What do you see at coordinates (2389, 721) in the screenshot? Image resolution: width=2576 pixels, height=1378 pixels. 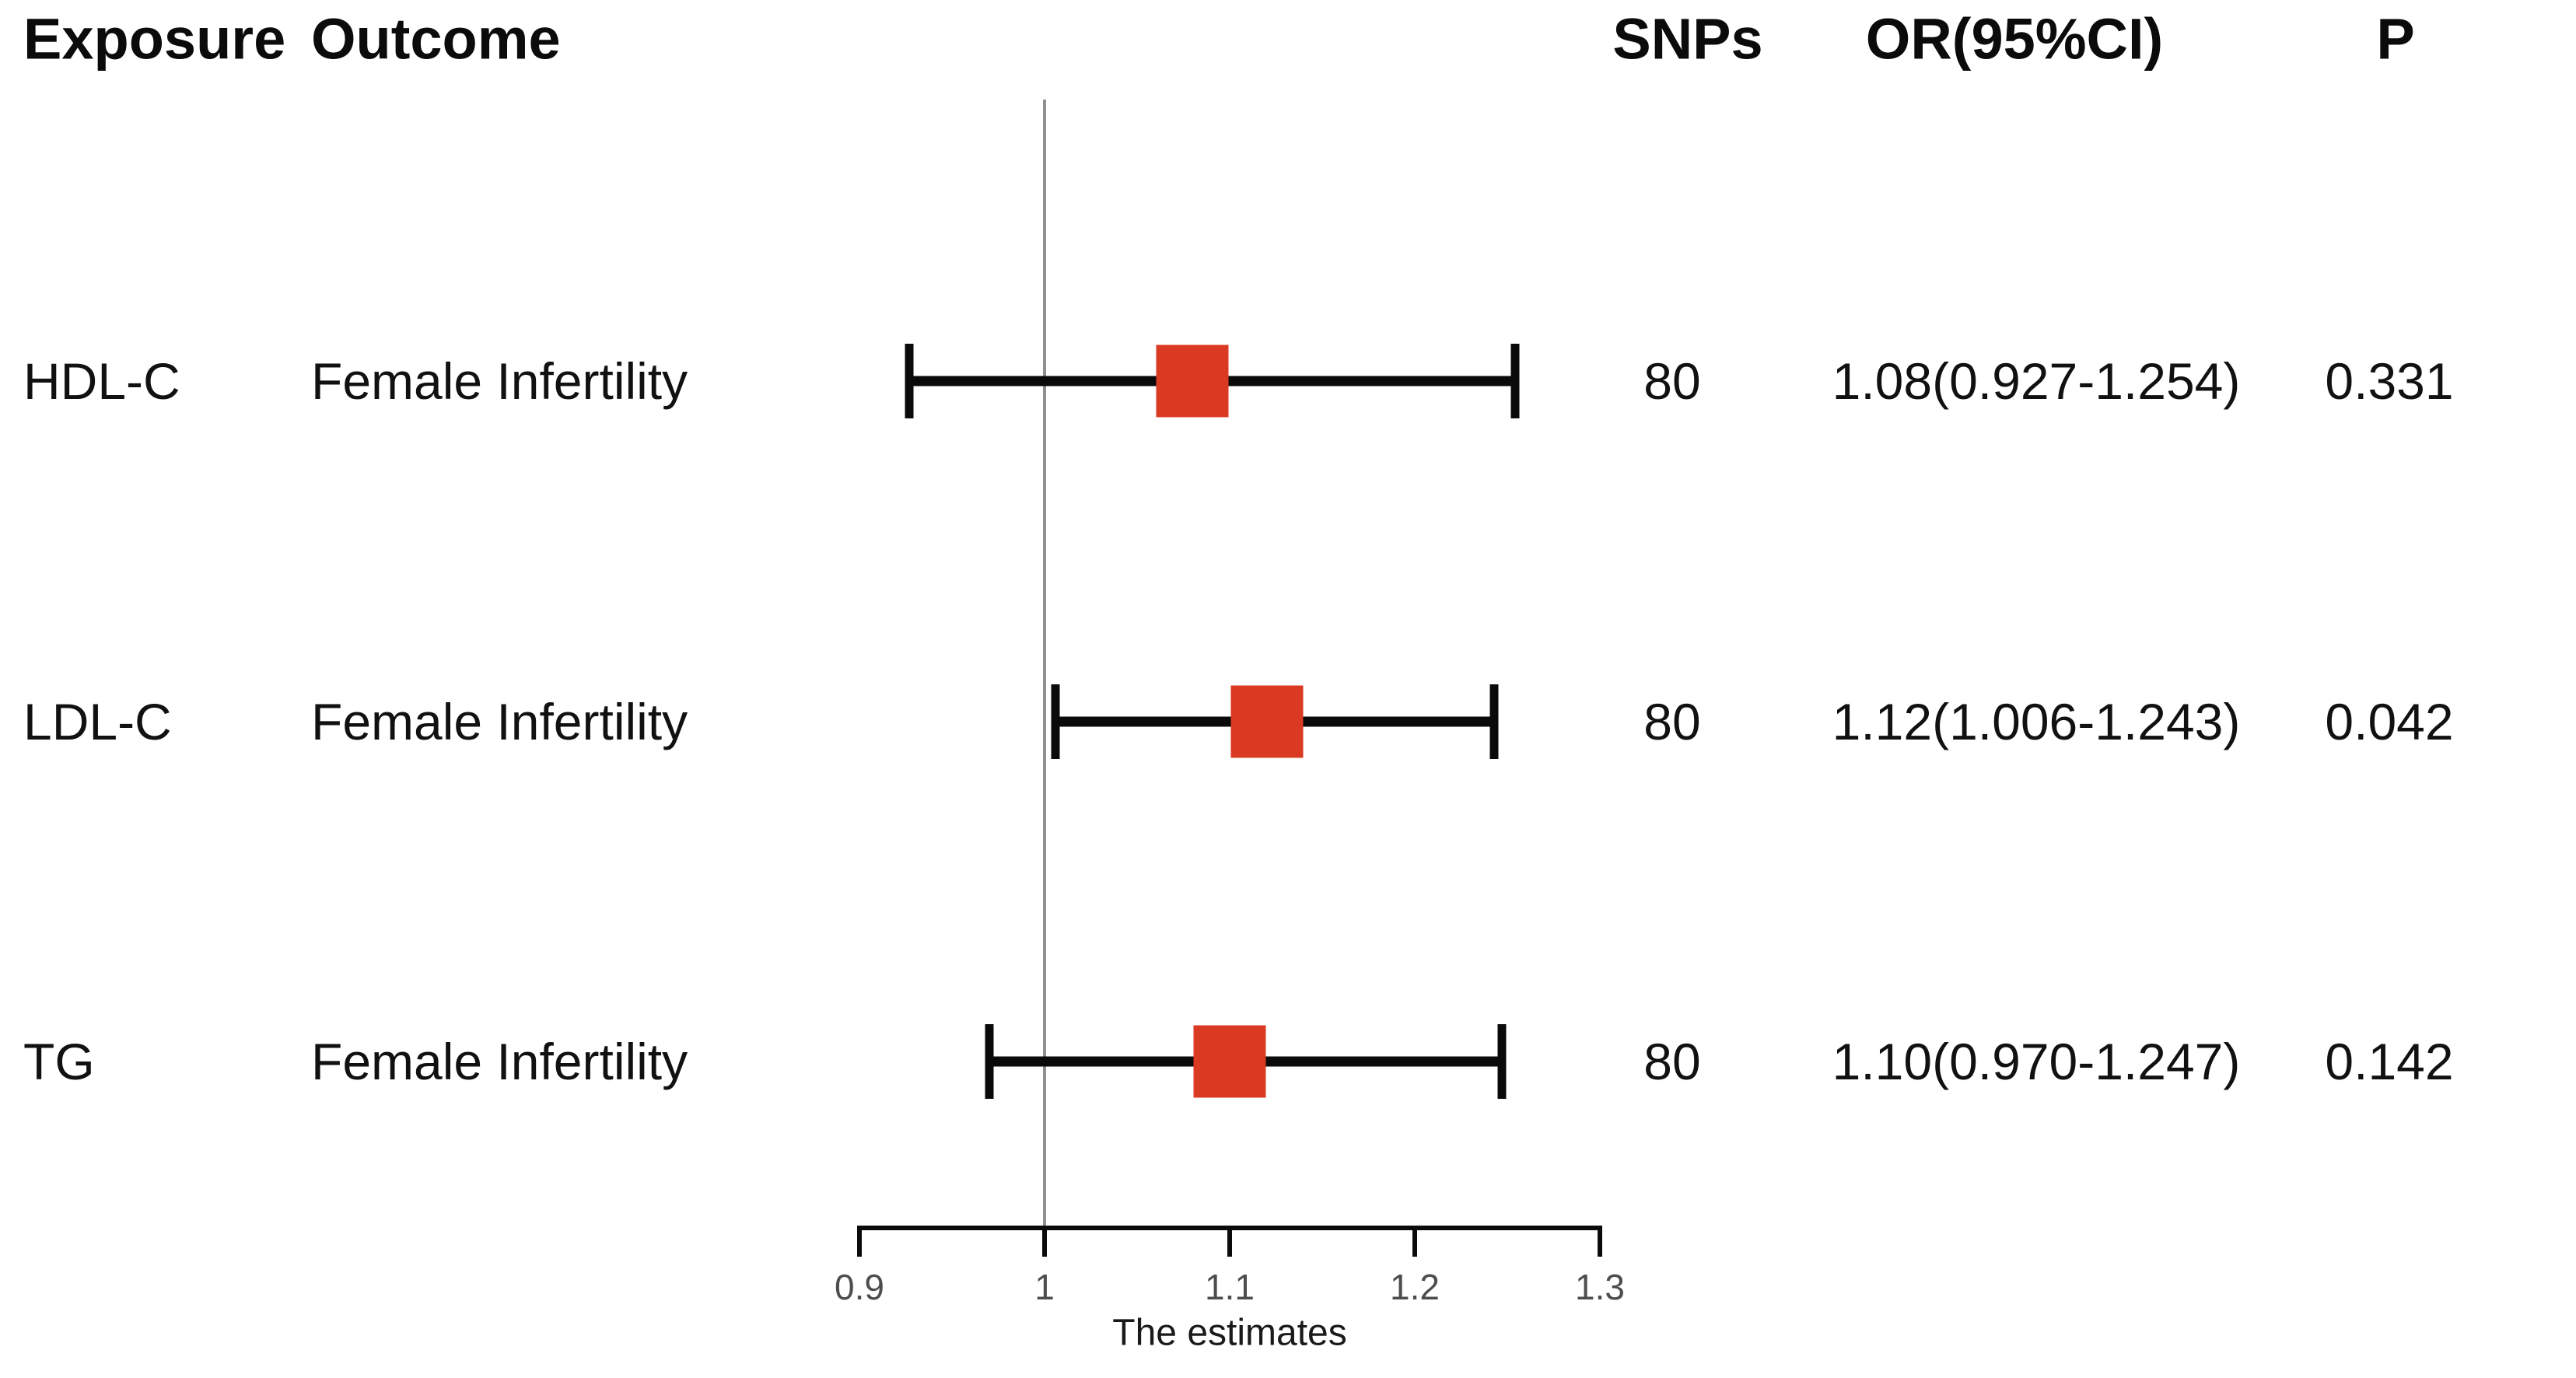 I see `p-cell: 0.042` at bounding box center [2389, 721].